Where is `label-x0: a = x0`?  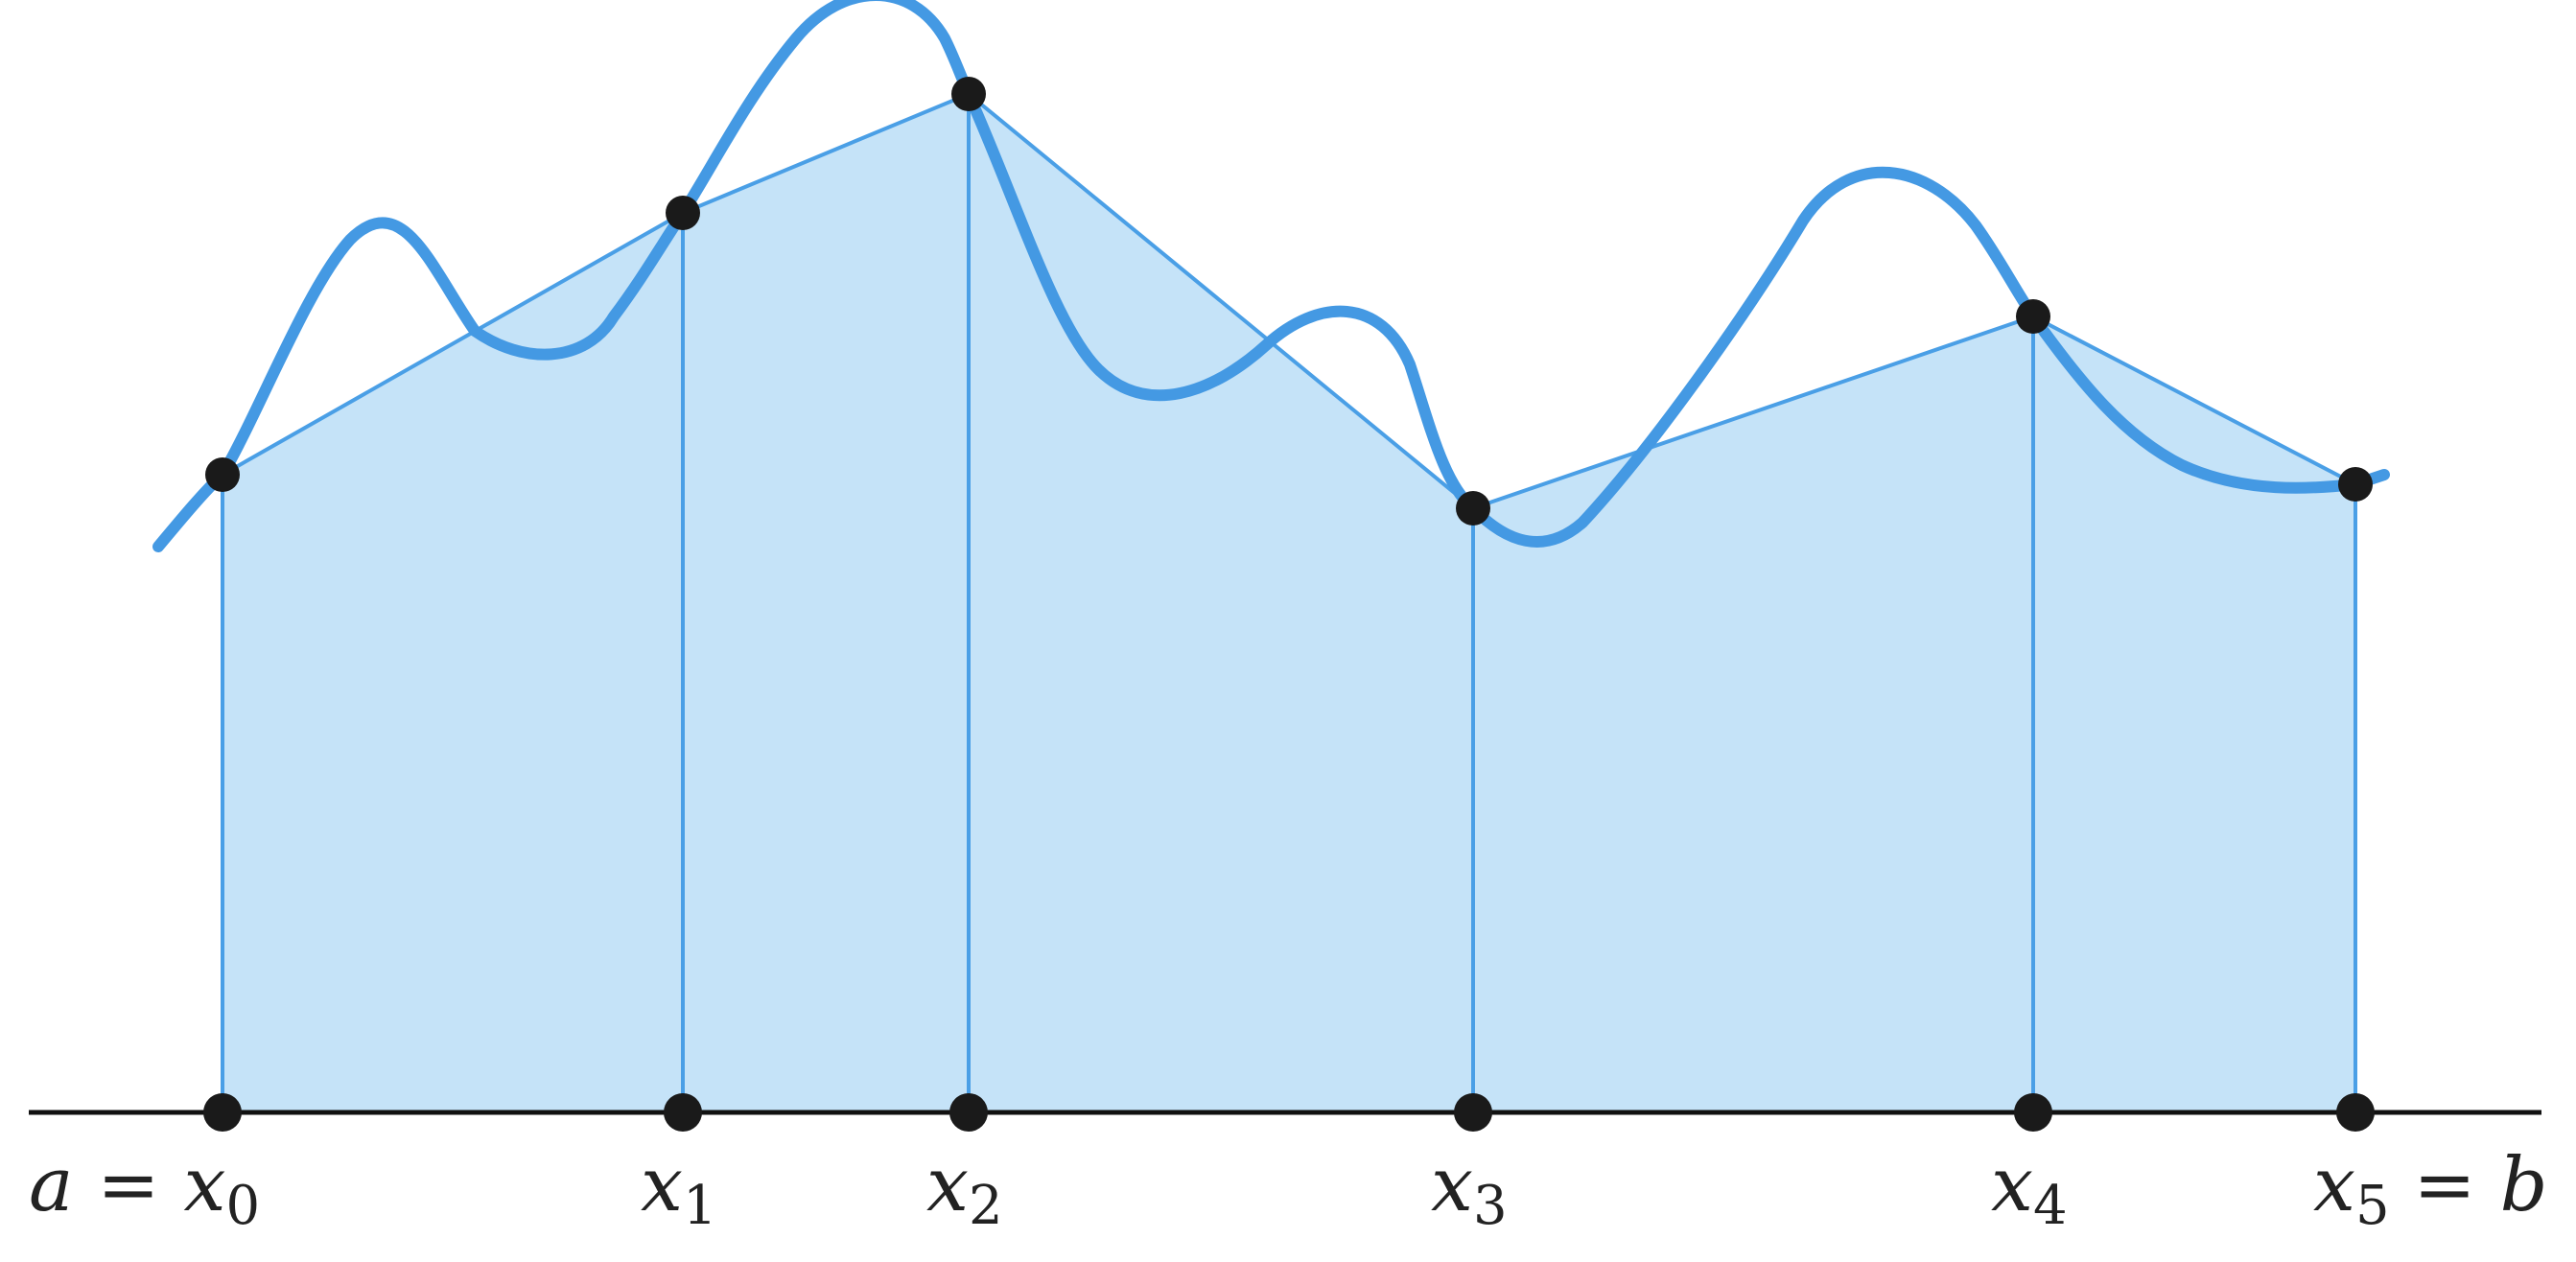
label-x0: a = x0 is located at coordinates (144, 1189).